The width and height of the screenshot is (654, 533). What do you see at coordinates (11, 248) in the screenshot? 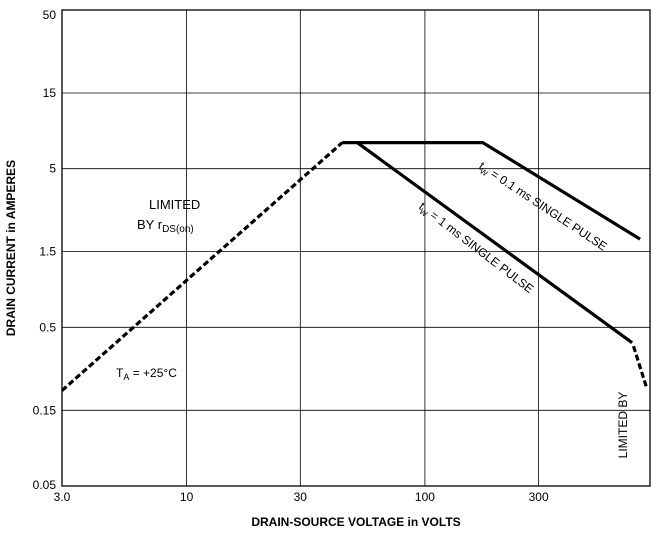
I see `y-axis-label: DRAIN CURRENT in AMPERES` at bounding box center [11, 248].